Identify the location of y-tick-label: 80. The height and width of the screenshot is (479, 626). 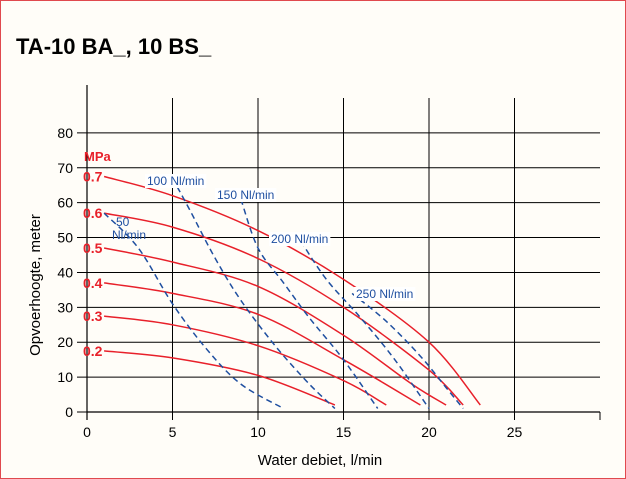
(65, 133).